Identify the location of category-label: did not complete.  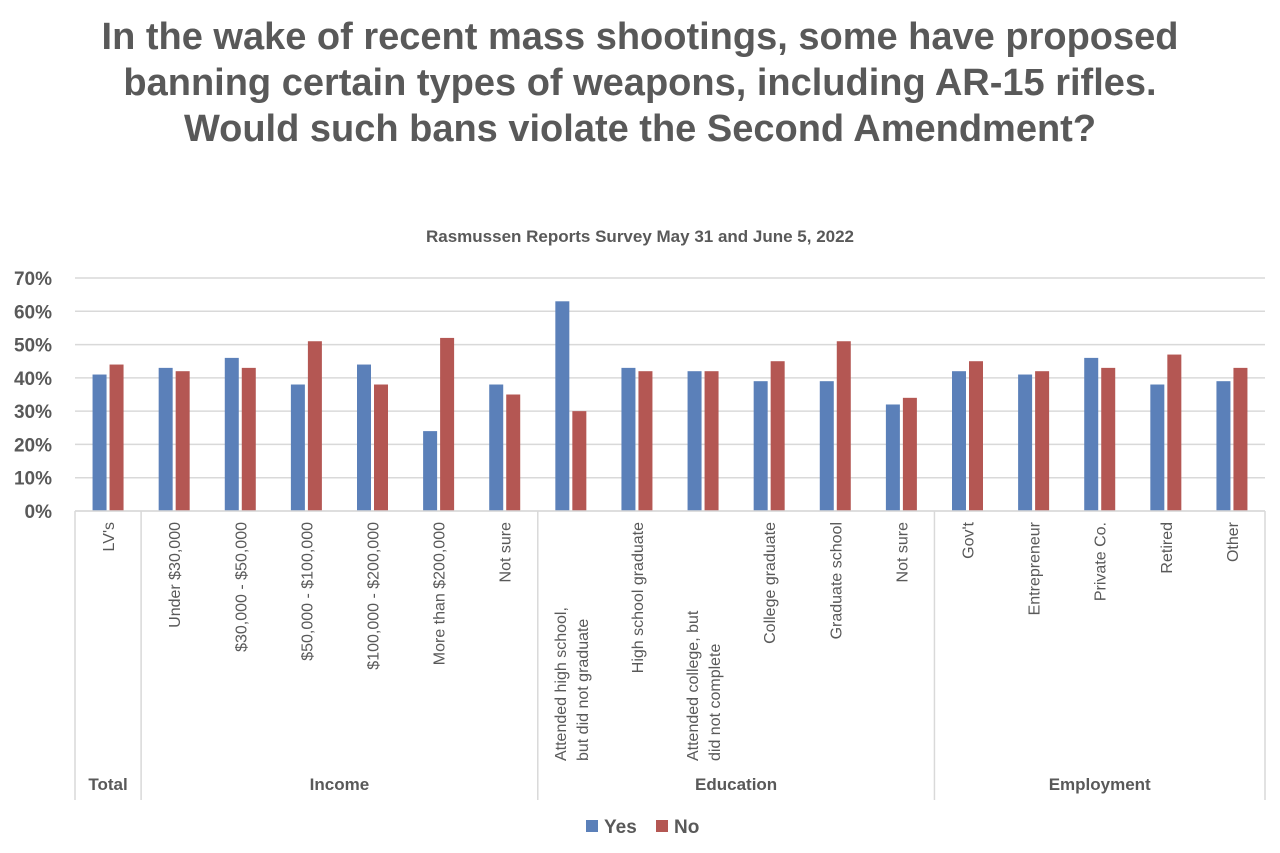
(715, 702).